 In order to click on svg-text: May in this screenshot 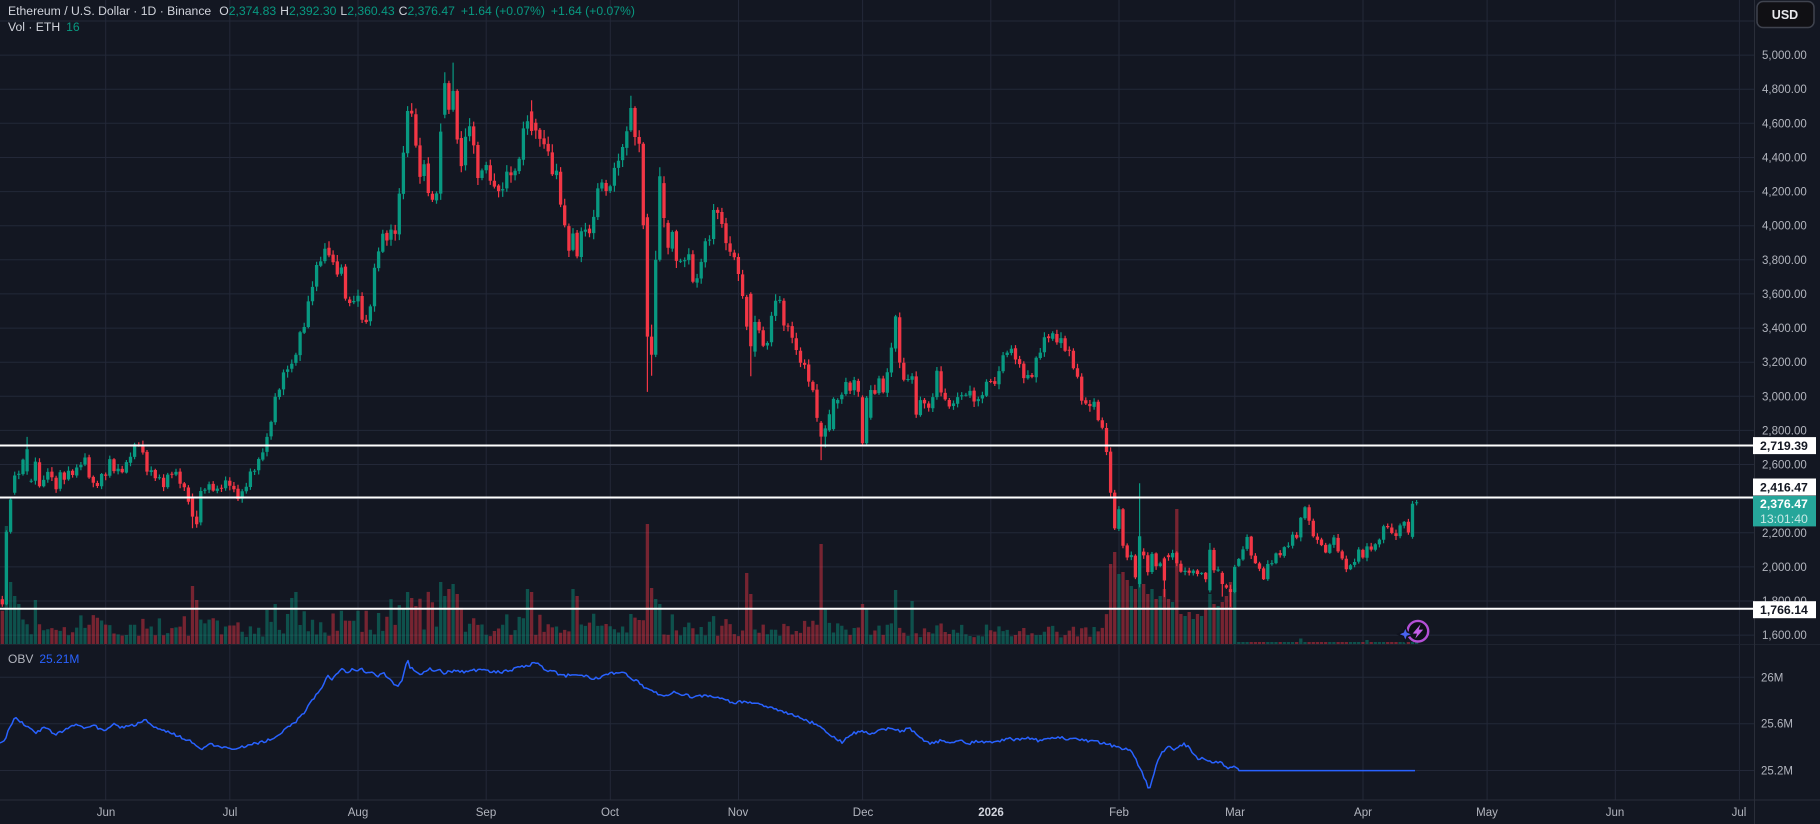, I will do `click(1487, 813)`.